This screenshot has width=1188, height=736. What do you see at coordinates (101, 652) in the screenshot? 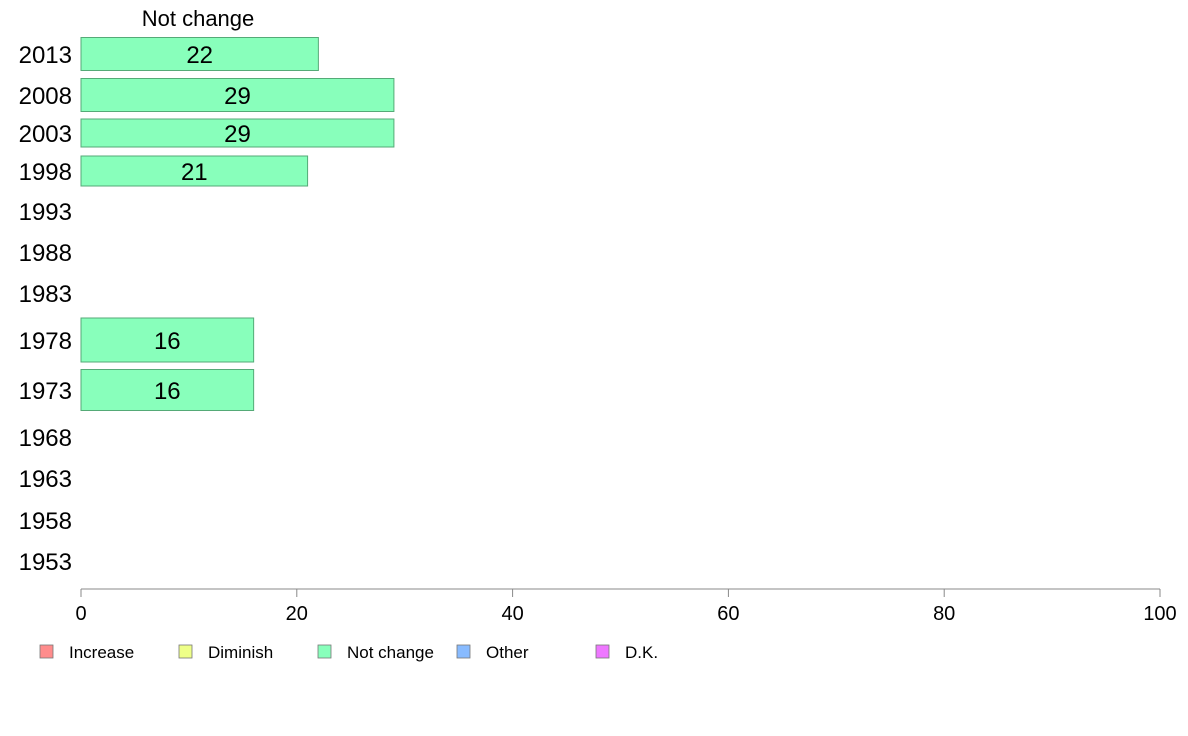
I see `legend-label-0: Increase` at bounding box center [101, 652].